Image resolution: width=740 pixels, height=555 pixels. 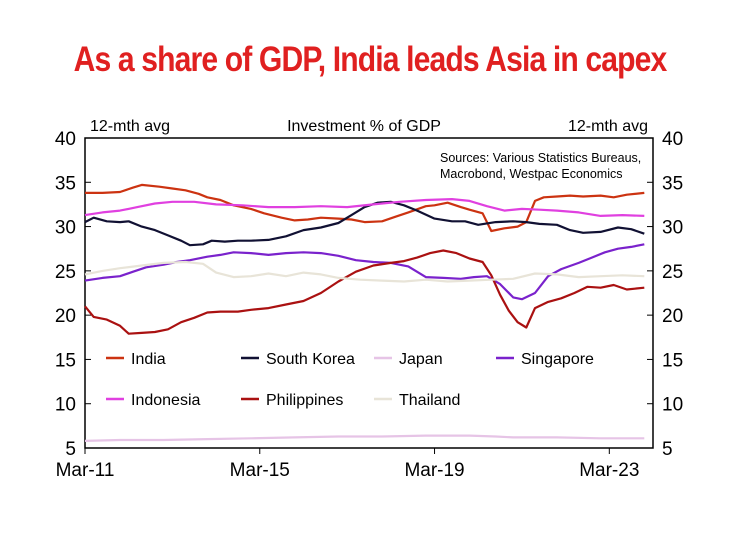 What do you see at coordinates (672, 228) in the screenshot?
I see `right-tick-label: 30` at bounding box center [672, 228].